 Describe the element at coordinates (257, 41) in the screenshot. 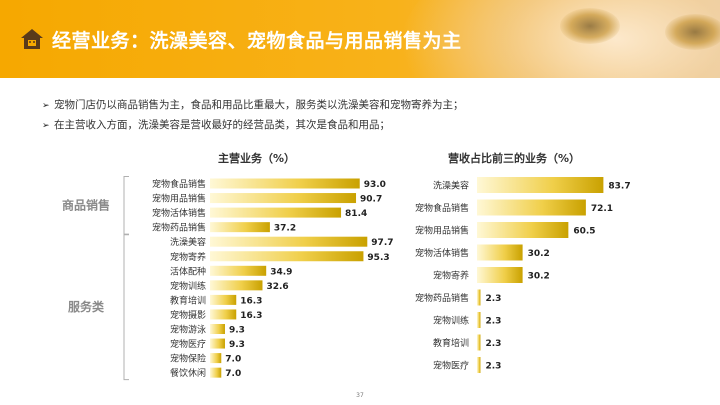

I see `page-title: 经营业务：洗澡美容、宠物食品与用品销售为主` at that location.